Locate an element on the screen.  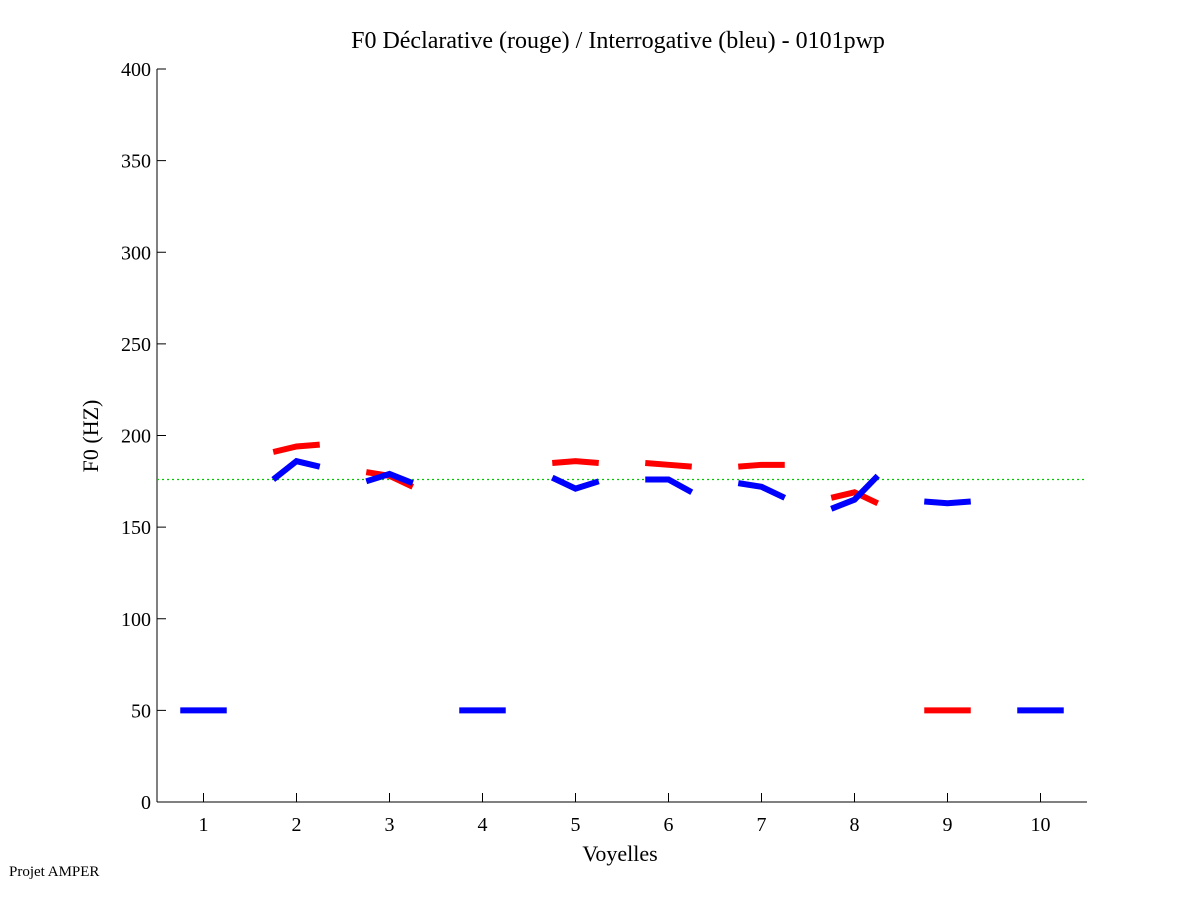
y-tick-label: 0 is located at coordinates (146, 803).